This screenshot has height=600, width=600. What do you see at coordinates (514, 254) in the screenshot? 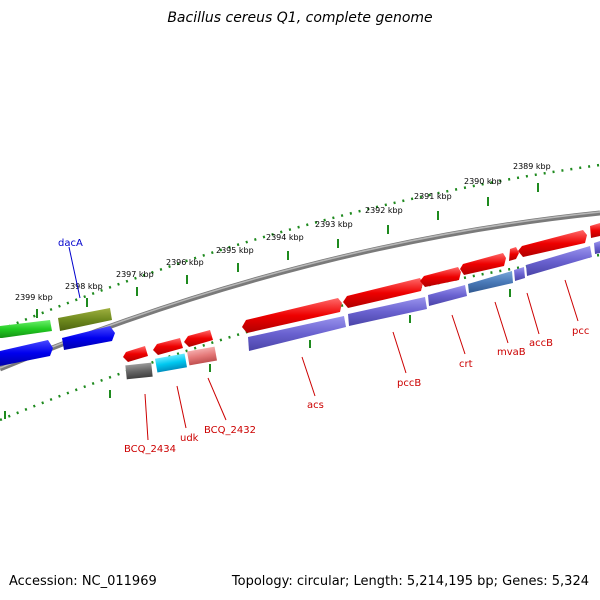
I see `gene-small-fwd` at bounding box center [514, 254].